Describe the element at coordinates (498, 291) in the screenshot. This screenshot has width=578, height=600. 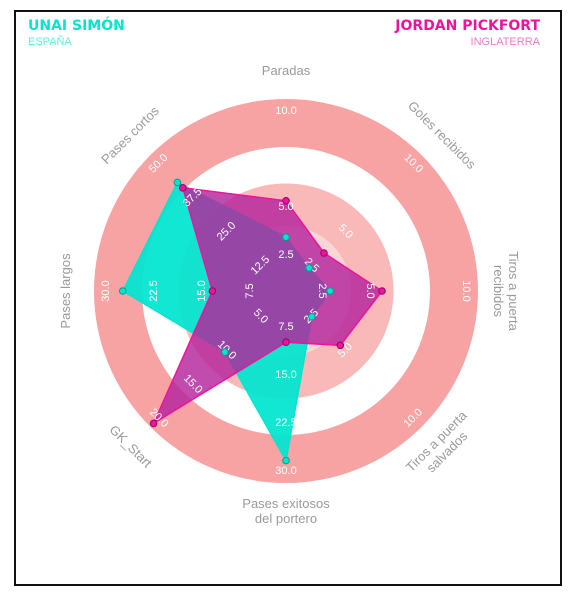
I see `axis-label-line: recibidos` at that location.